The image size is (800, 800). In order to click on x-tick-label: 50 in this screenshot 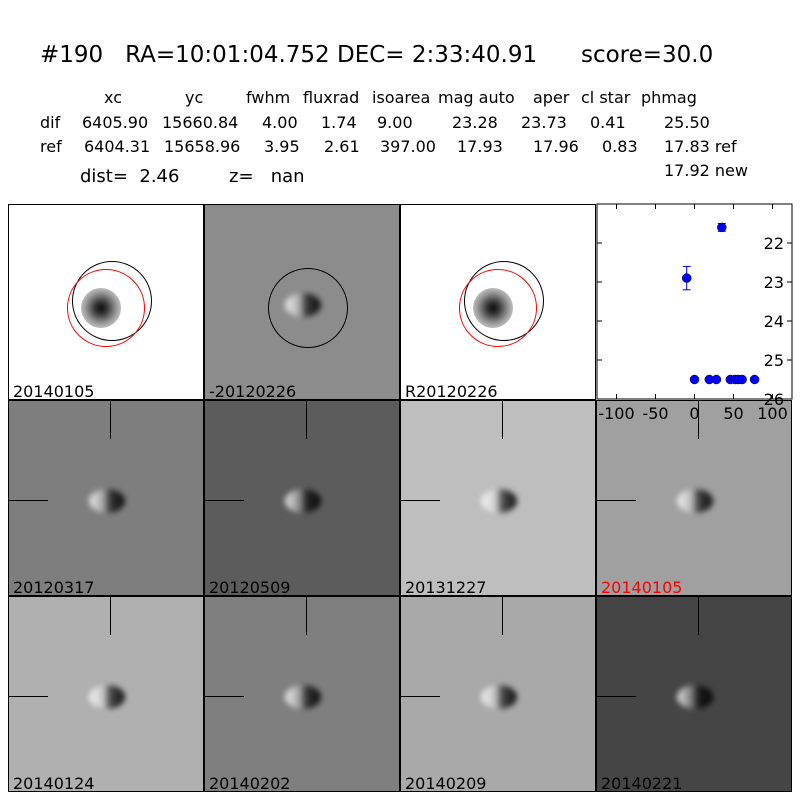, I will do `click(733, 413)`.